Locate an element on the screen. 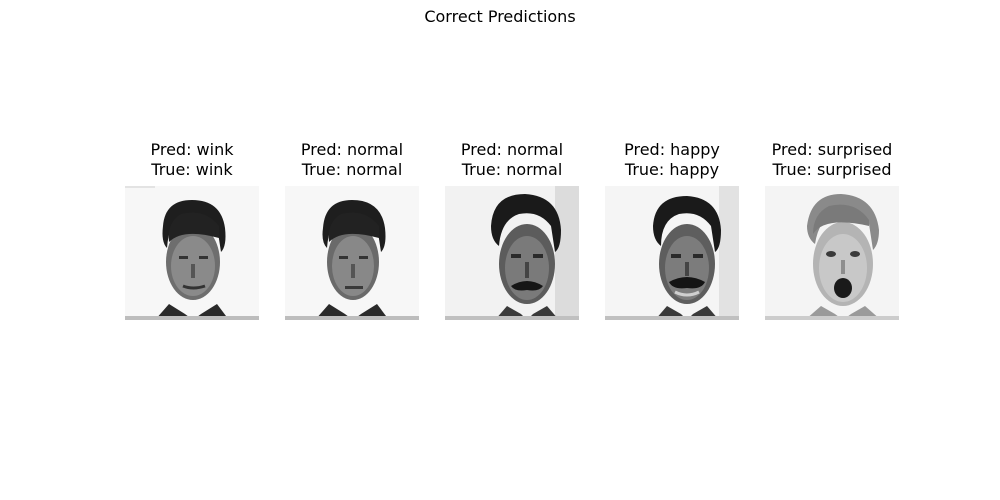 This screenshot has height=500, width=1000. prediction-panel-4: Pred: happy True: happy is located at coordinates (672, 230).